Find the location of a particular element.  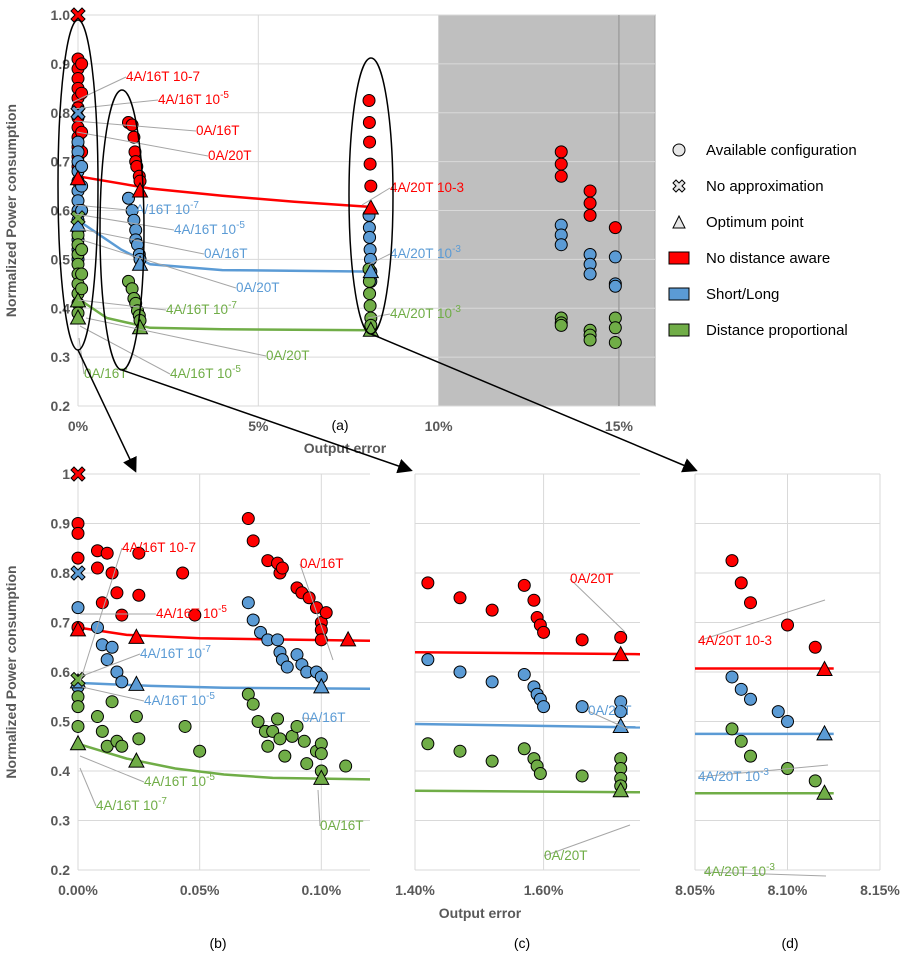

y-tick-label: 0.2 is located at coordinates (61, 870).